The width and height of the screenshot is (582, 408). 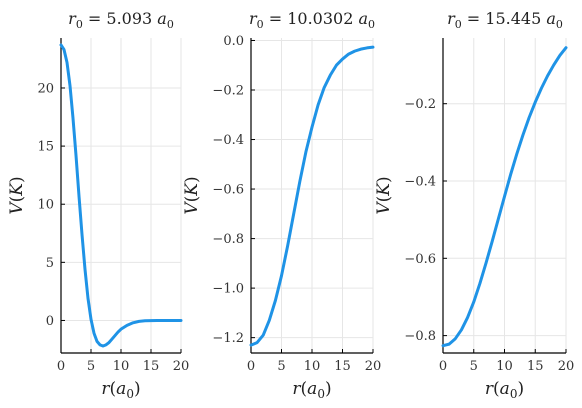 What do you see at coordinates (45, 88) in the screenshot?
I see `y-tick-label: 20` at bounding box center [45, 88].